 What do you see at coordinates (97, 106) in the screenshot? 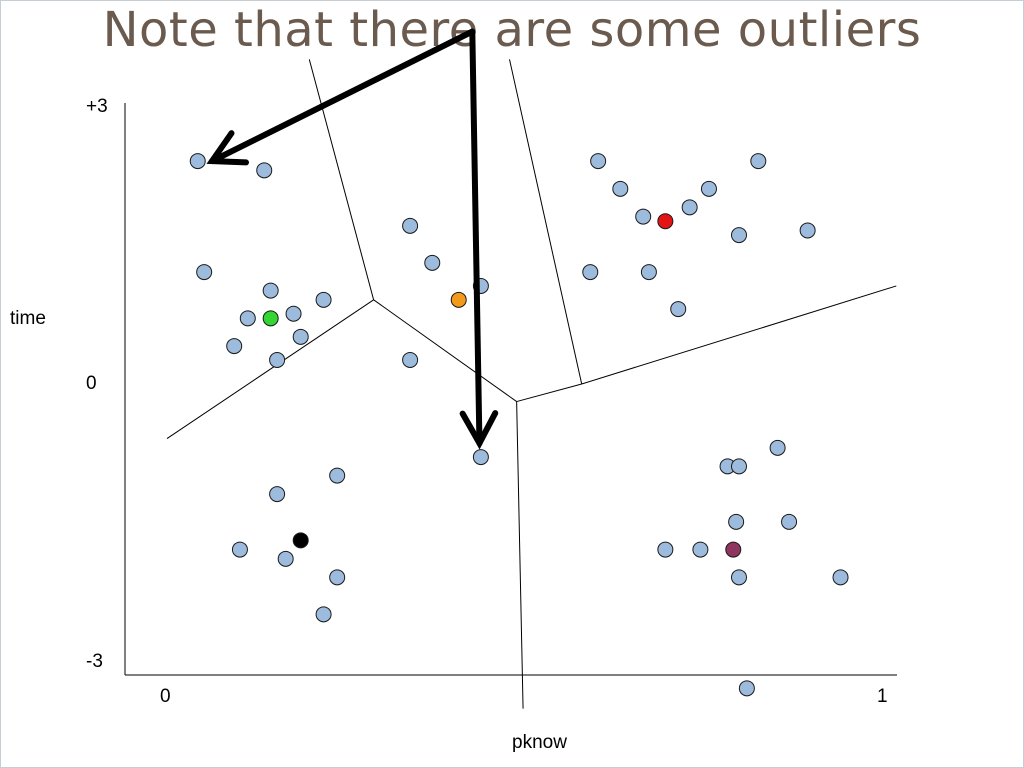
I see `y-tick-label-top: +3` at bounding box center [97, 106].